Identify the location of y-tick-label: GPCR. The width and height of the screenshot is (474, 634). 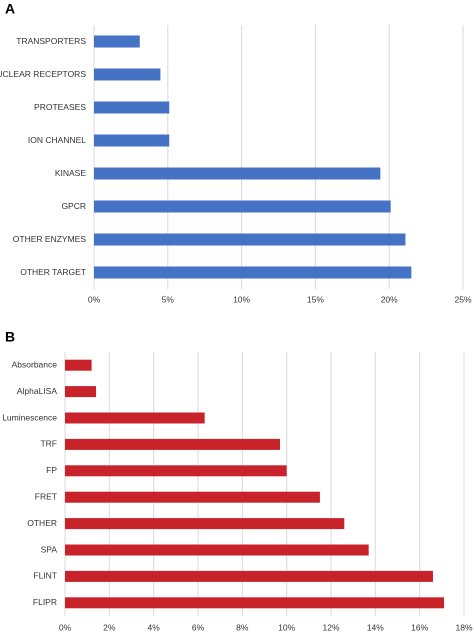
(73, 206).